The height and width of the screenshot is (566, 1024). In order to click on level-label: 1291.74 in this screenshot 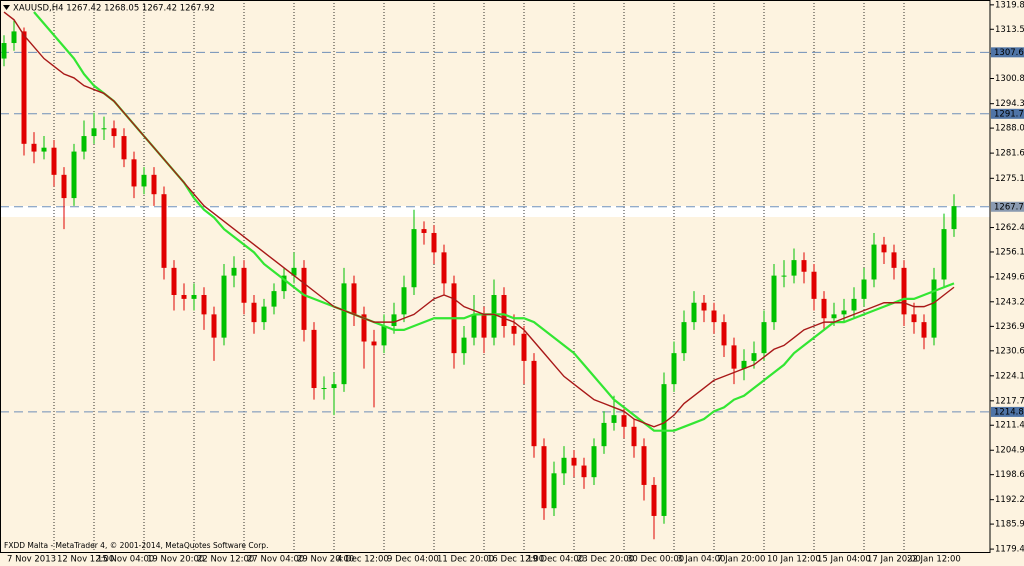, I will do `click(1009, 114)`.